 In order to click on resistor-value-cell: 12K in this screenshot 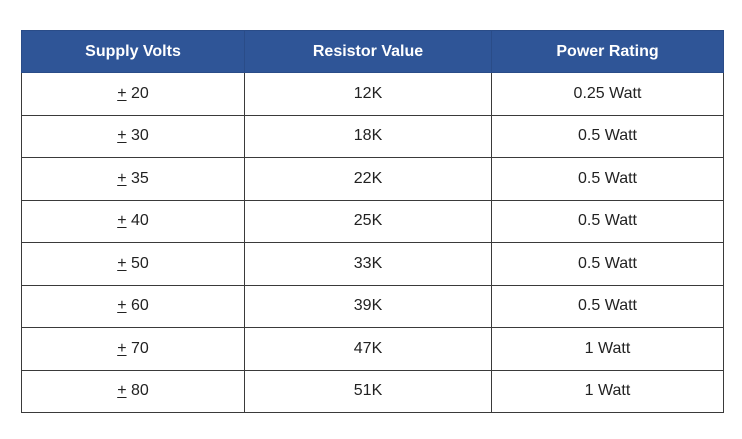, I will do `click(368, 94)`.